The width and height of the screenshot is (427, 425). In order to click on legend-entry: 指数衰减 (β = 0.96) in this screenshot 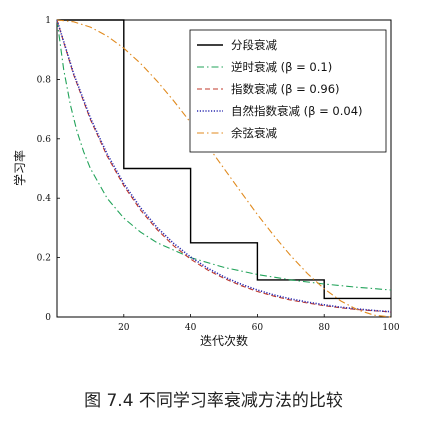, I will do `click(285, 89)`.